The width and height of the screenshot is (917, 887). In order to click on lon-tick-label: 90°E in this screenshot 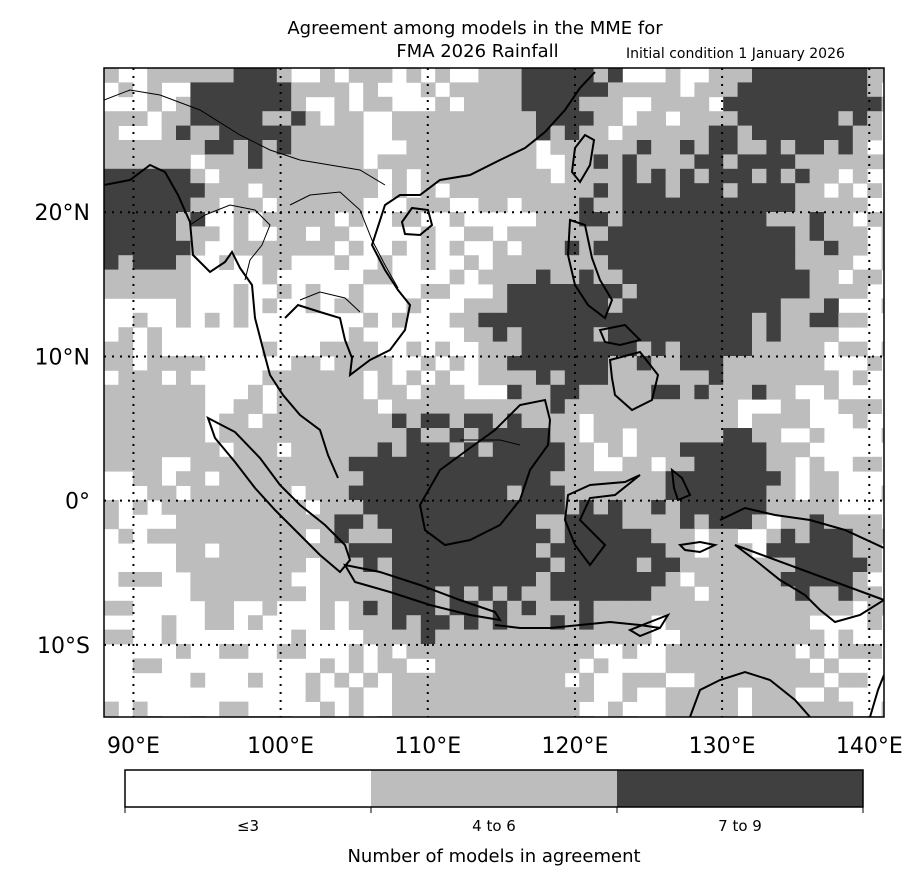, I will do `click(133, 746)`.